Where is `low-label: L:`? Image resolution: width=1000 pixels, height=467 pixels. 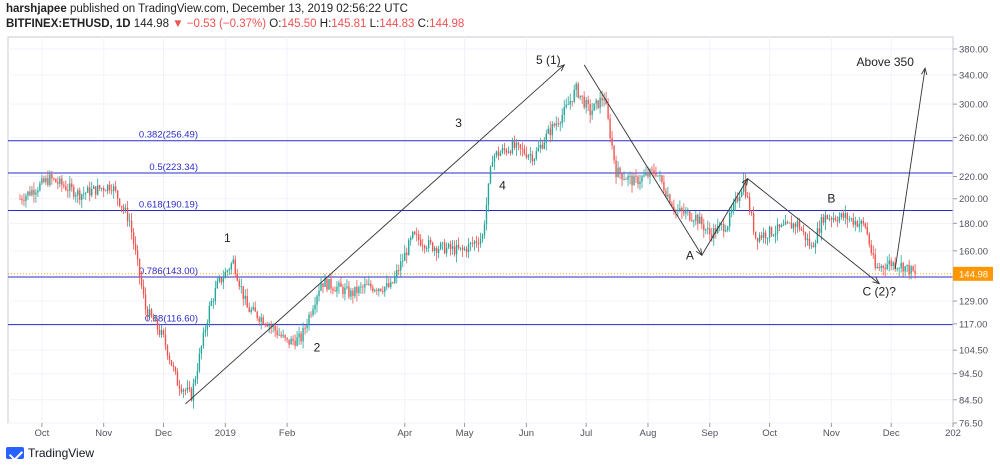 low-label: L: is located at coordinates (374, 24).